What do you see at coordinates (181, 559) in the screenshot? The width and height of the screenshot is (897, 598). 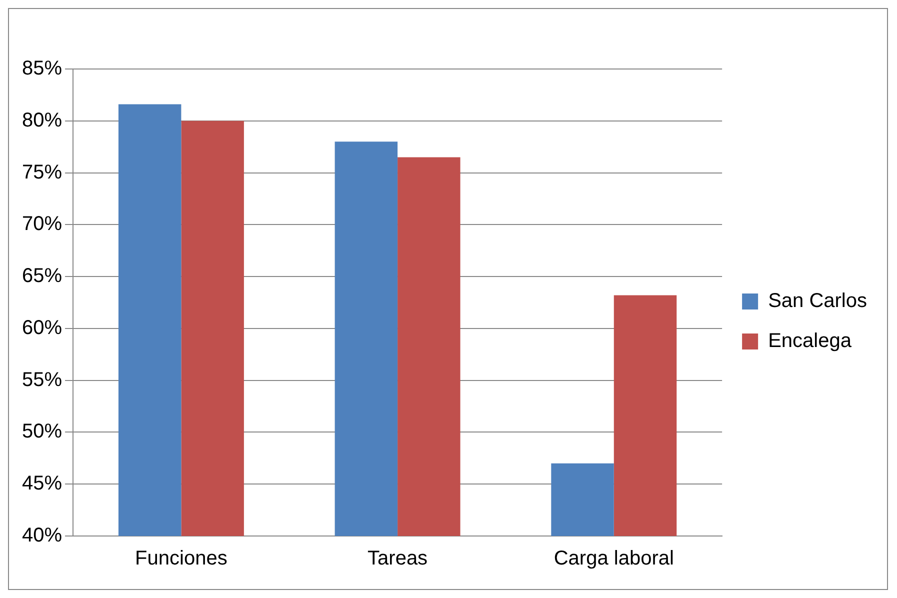 I see `x-tick-label: Funciones` at bounding box center [181, 559].